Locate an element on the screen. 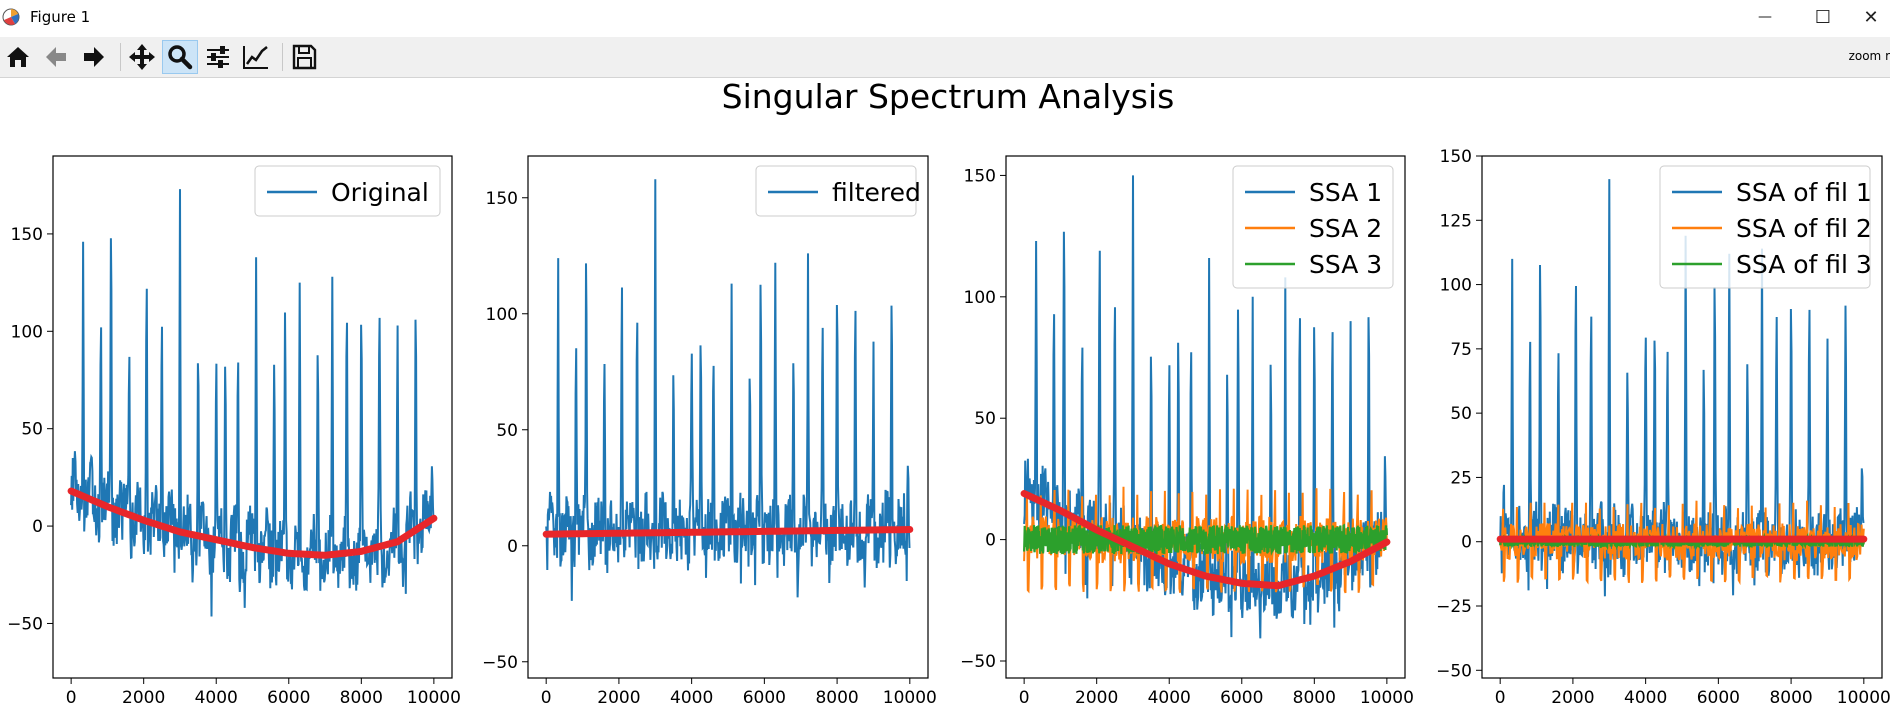 The image size is (1890, 715). maximize-icon: ☐ is located at coordinates (1823, 17).